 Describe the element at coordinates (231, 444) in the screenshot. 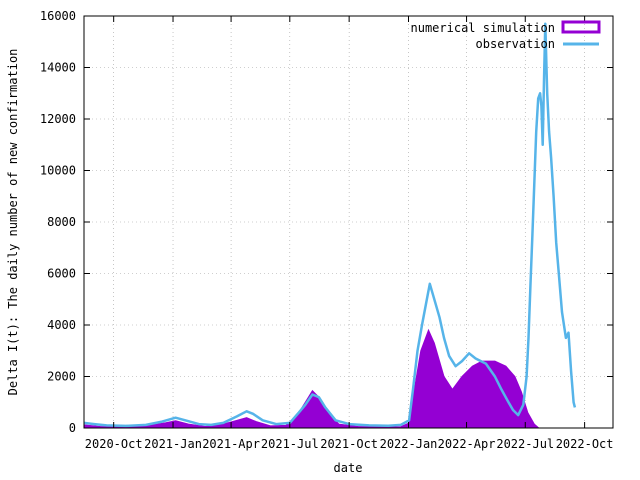

I see `x-tick-label: 2021-Apr` at that location.